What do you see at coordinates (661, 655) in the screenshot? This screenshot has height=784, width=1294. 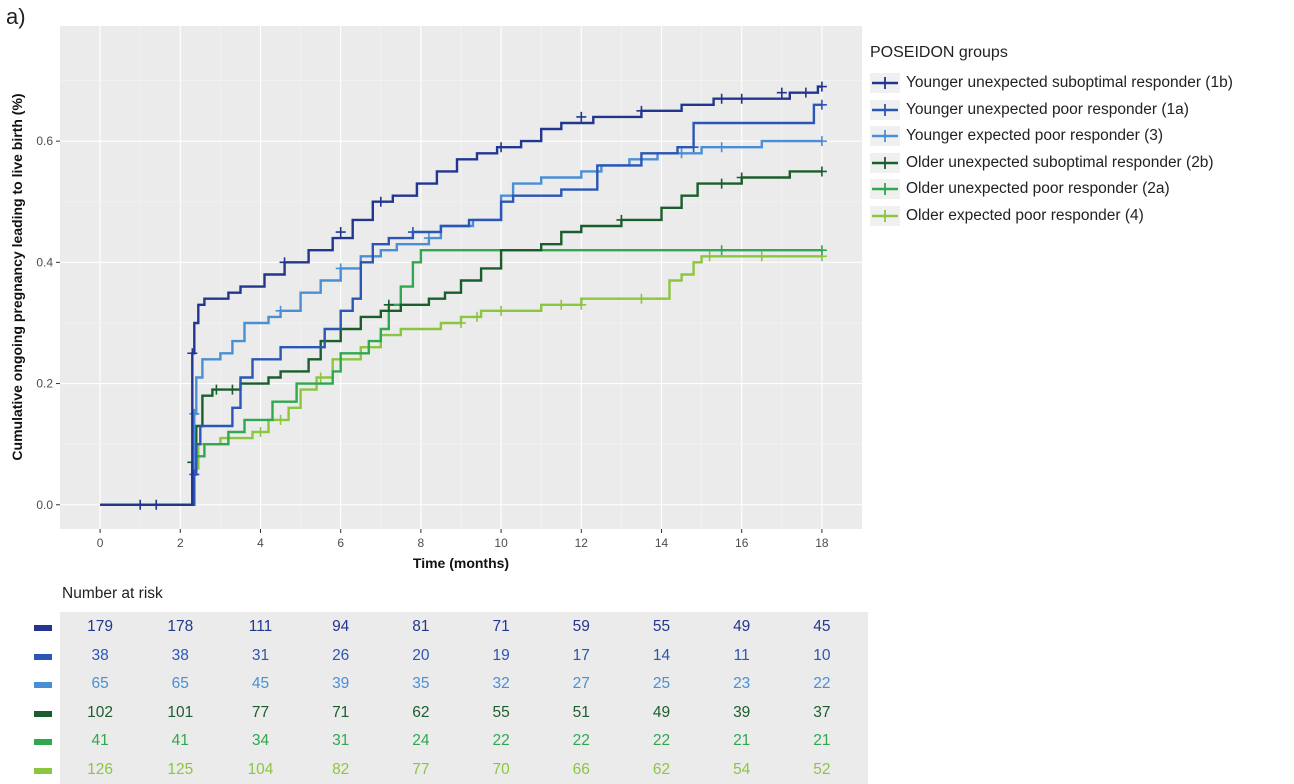 I see `risk-cell: 14` at bounding box center [661, 655].